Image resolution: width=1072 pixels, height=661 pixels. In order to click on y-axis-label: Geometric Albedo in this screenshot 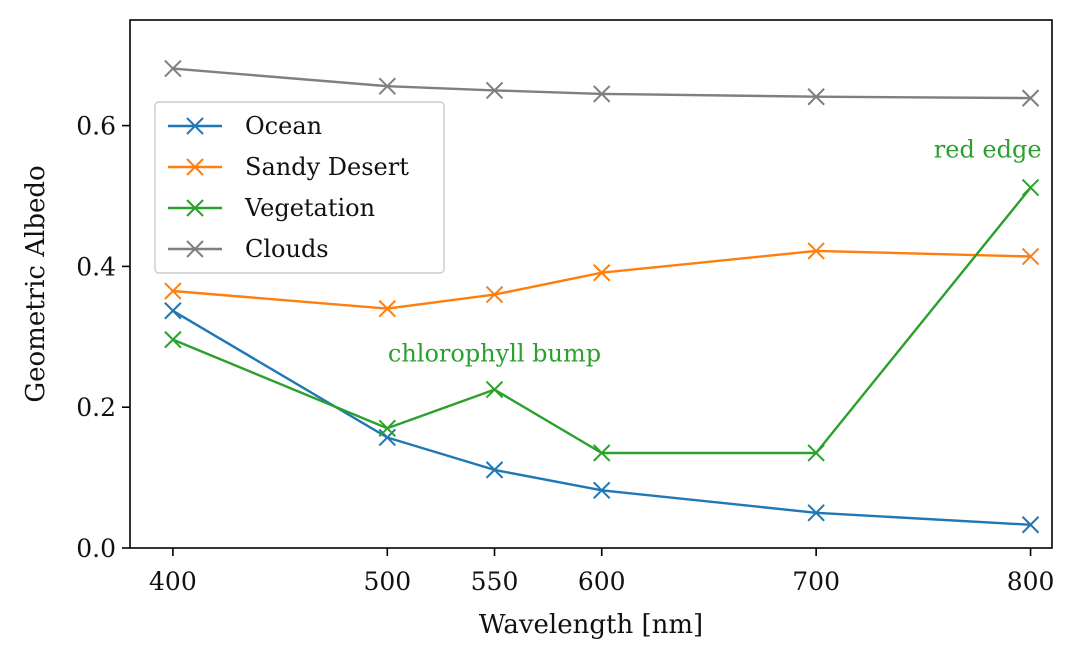, I will do `click(36, 283)`.